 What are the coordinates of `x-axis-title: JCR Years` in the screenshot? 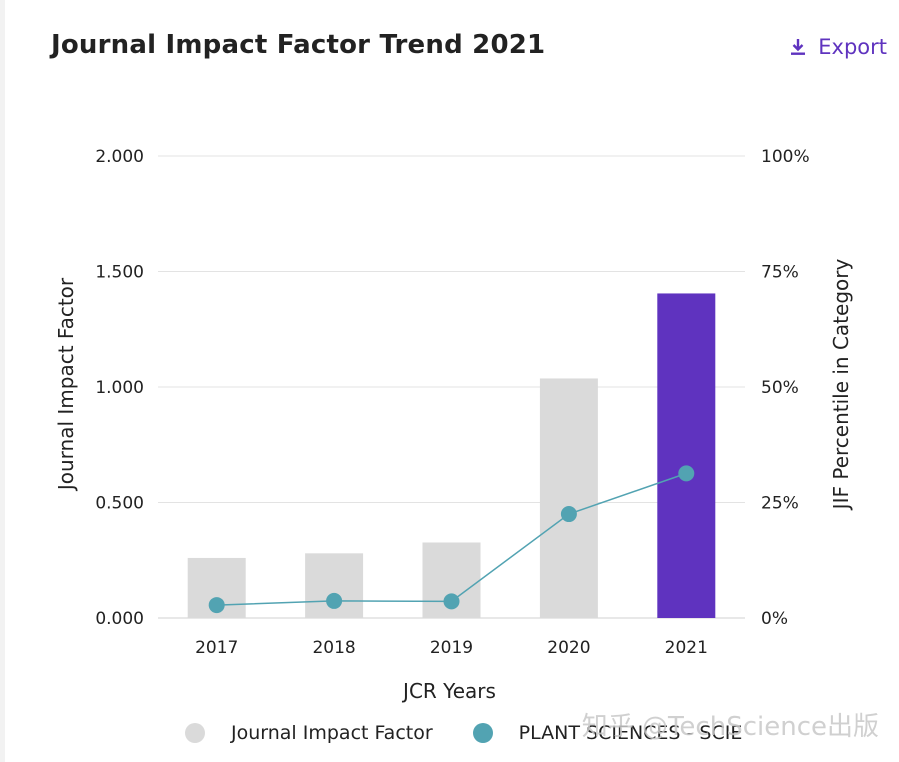 It's located at (448, 691).